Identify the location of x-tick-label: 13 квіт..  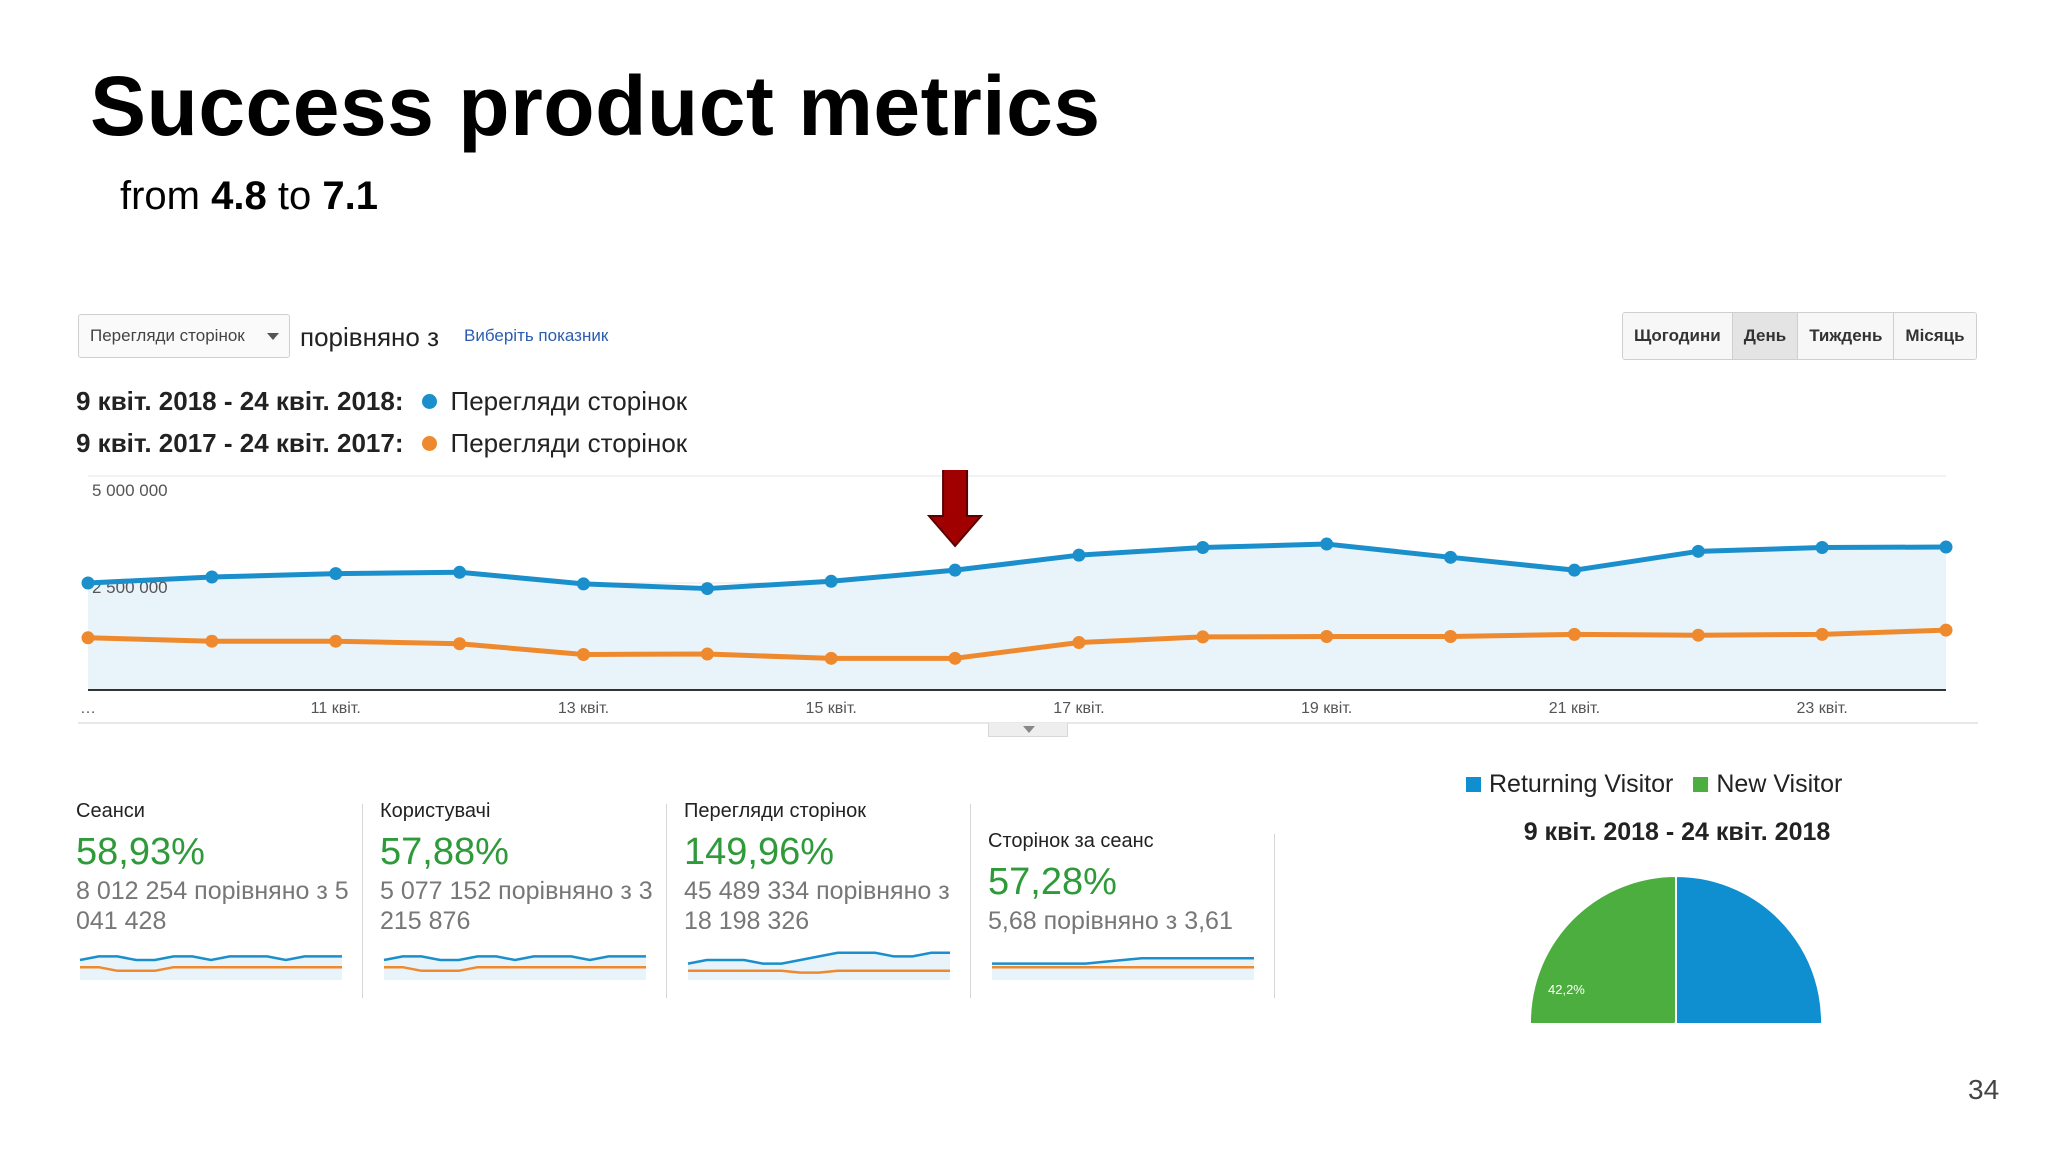
(583, 708).